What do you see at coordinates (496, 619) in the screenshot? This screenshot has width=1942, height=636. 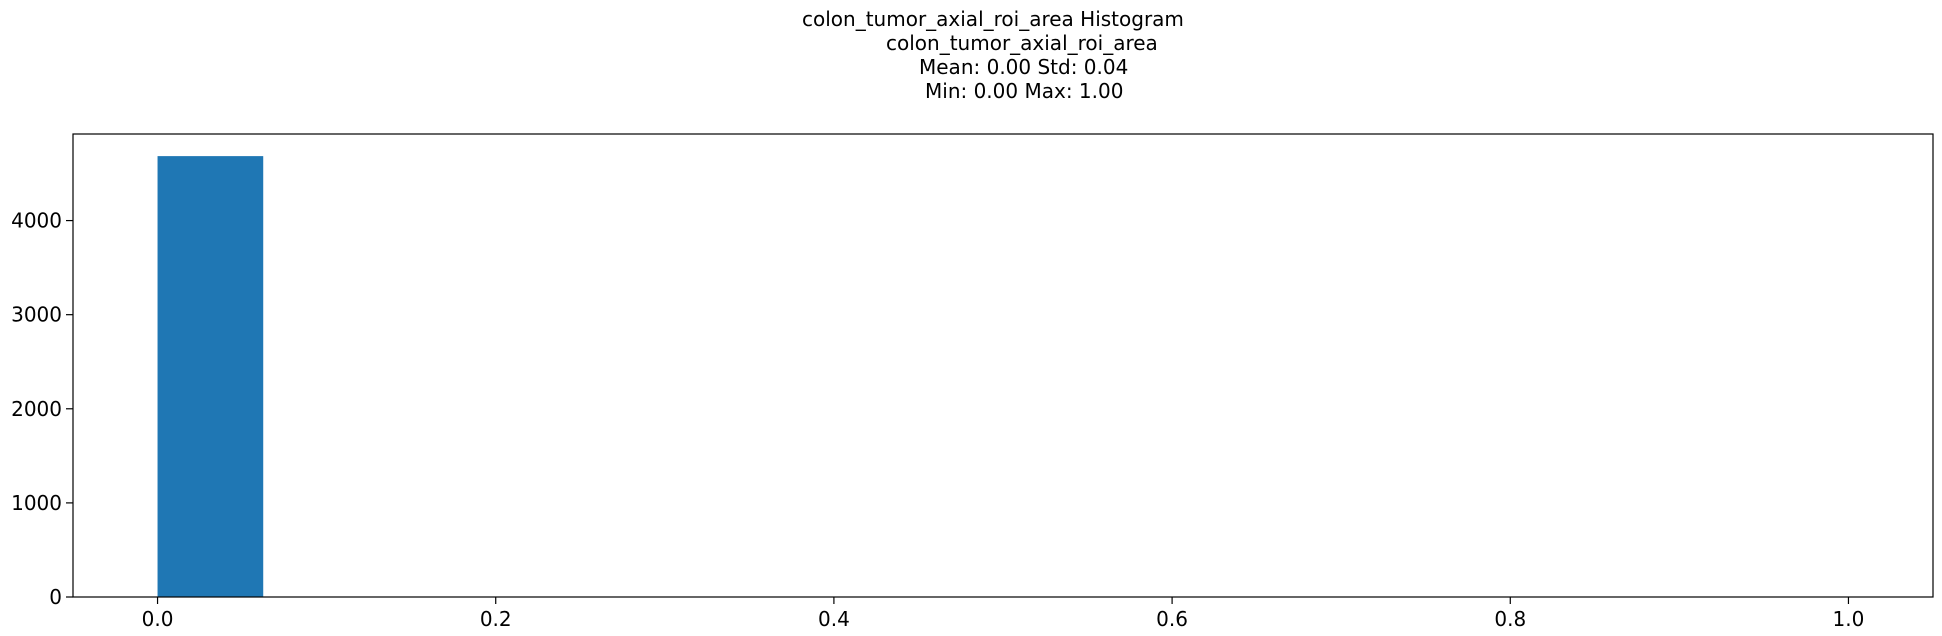 I see `x-tick-label: 0.2` at bounding box center [496, 619].